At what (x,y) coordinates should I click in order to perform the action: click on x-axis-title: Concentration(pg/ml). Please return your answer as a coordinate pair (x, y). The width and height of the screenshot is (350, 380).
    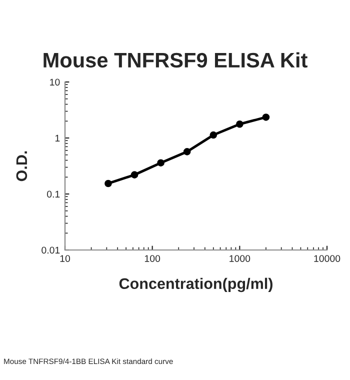
    Looking at the image, I should click on (195, 285).